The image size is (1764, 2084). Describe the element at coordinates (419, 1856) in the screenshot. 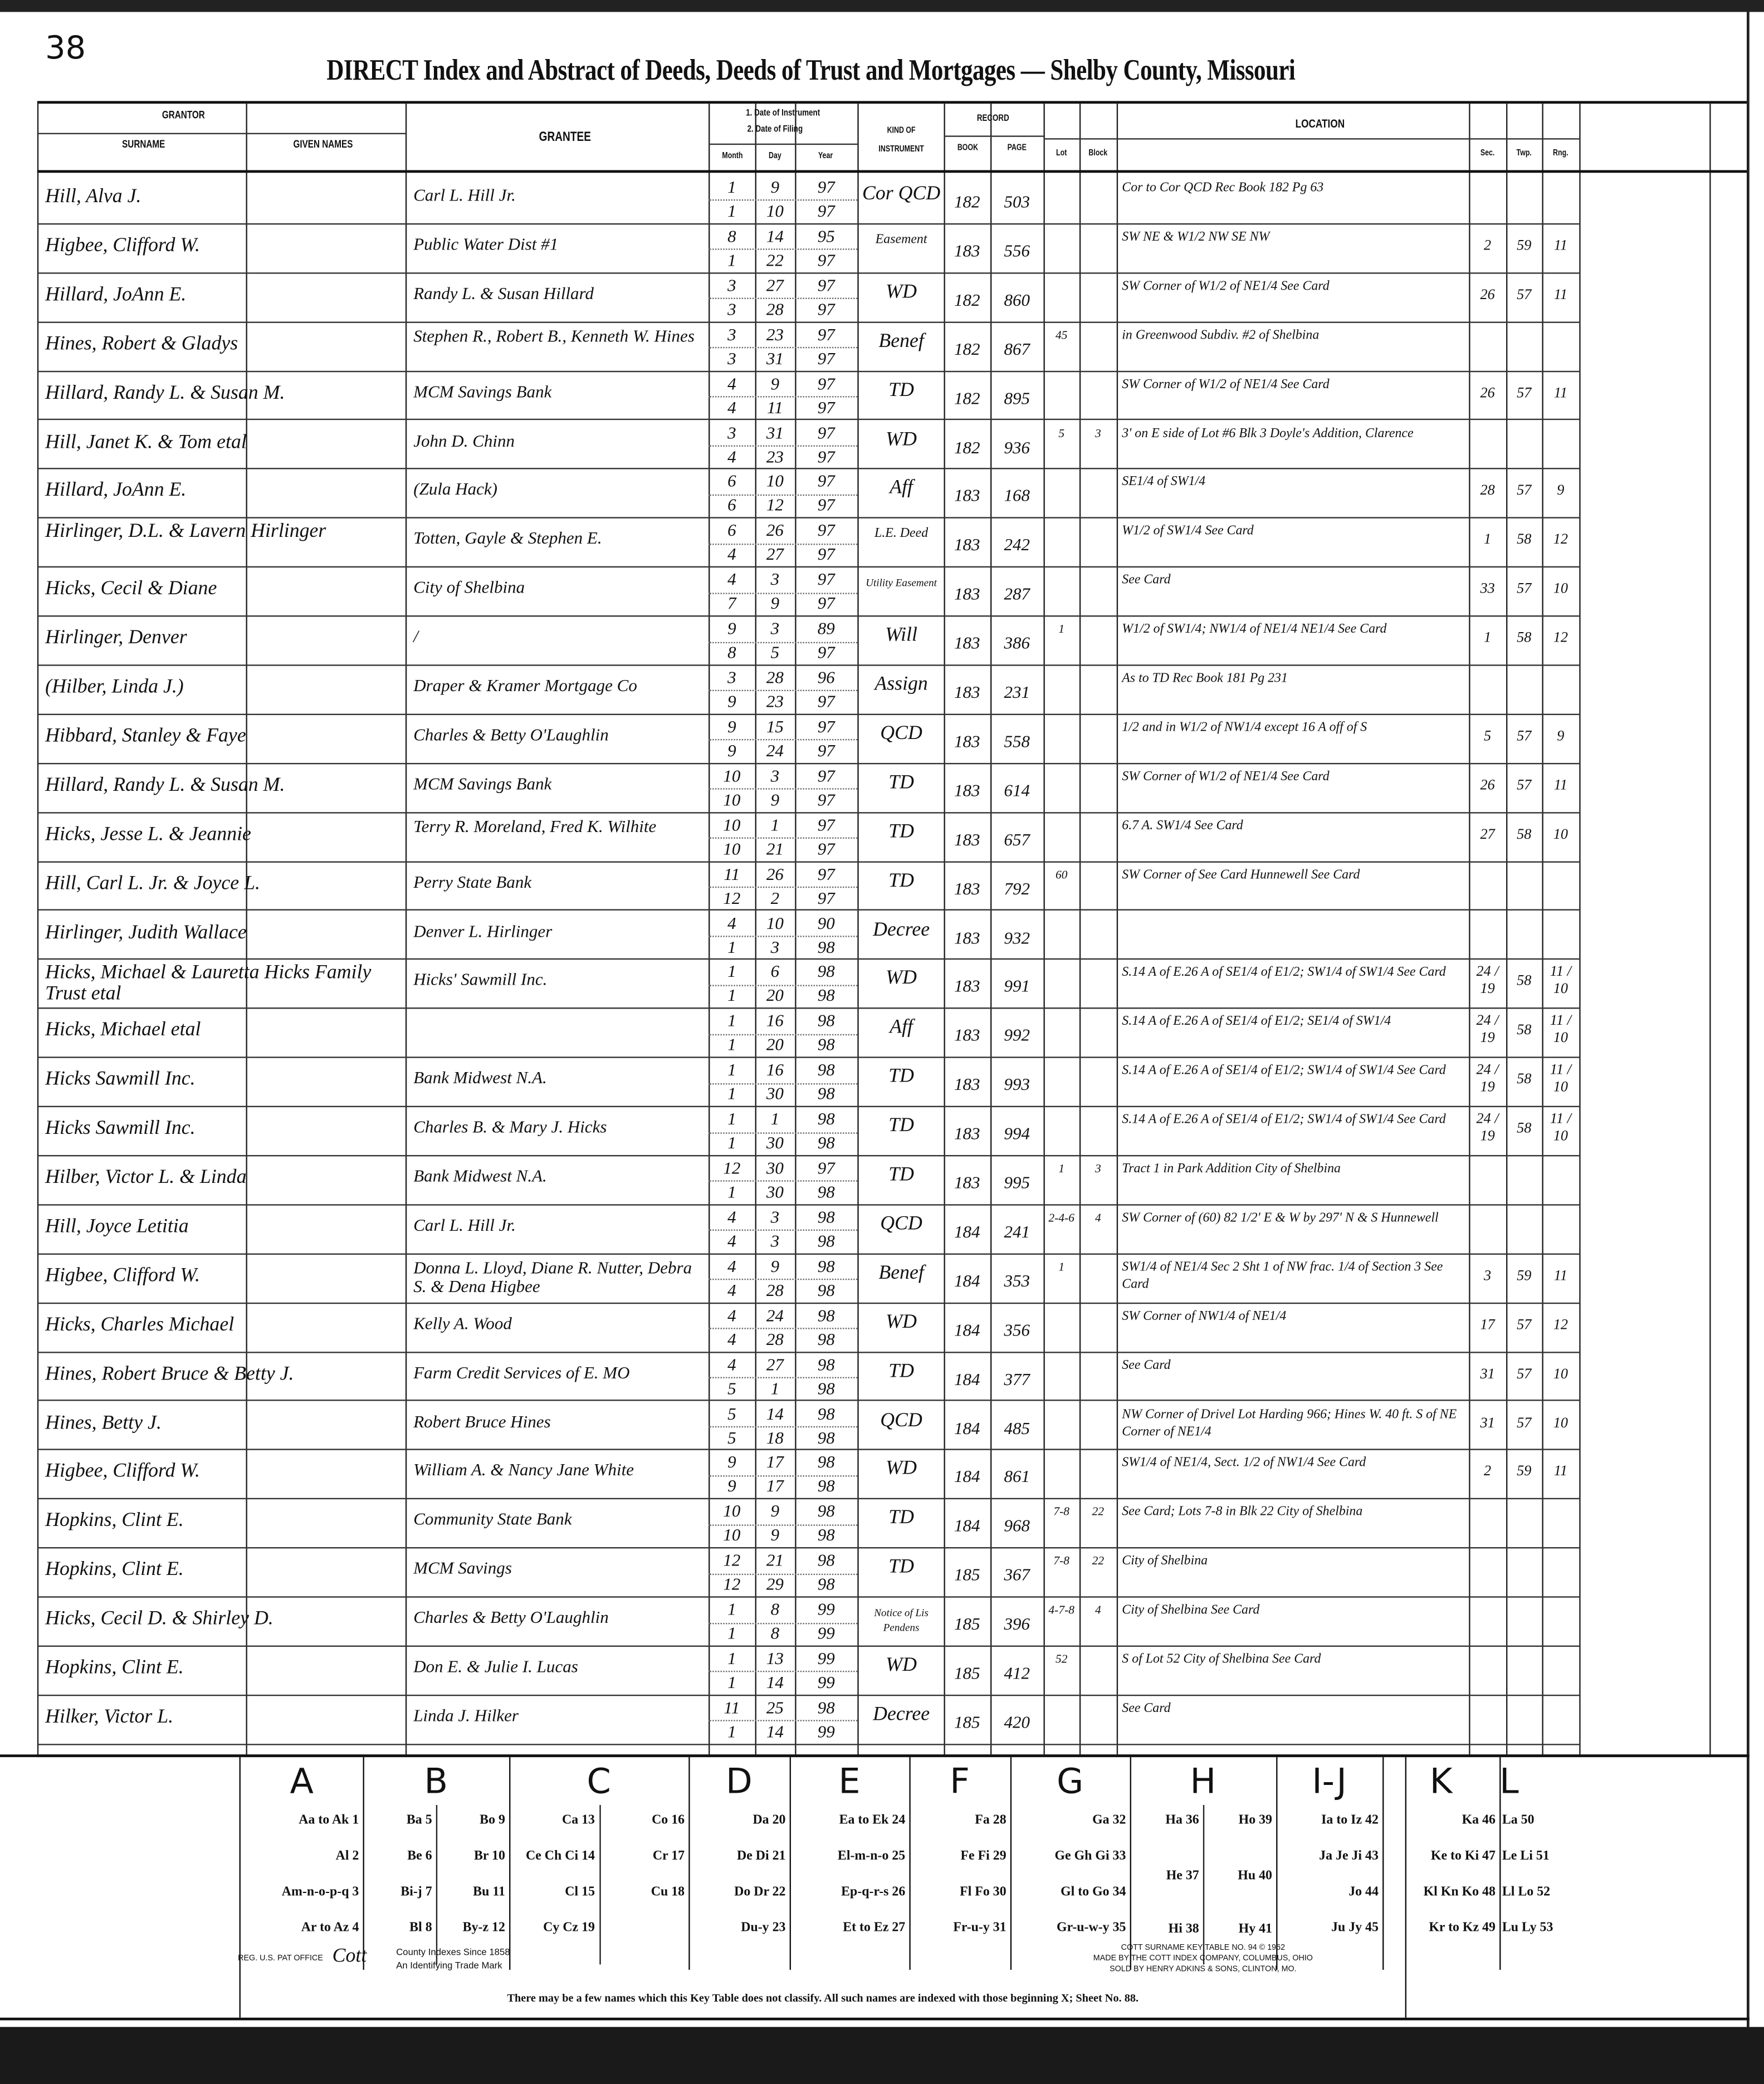

I see `key-entry: Be 6` at that location.